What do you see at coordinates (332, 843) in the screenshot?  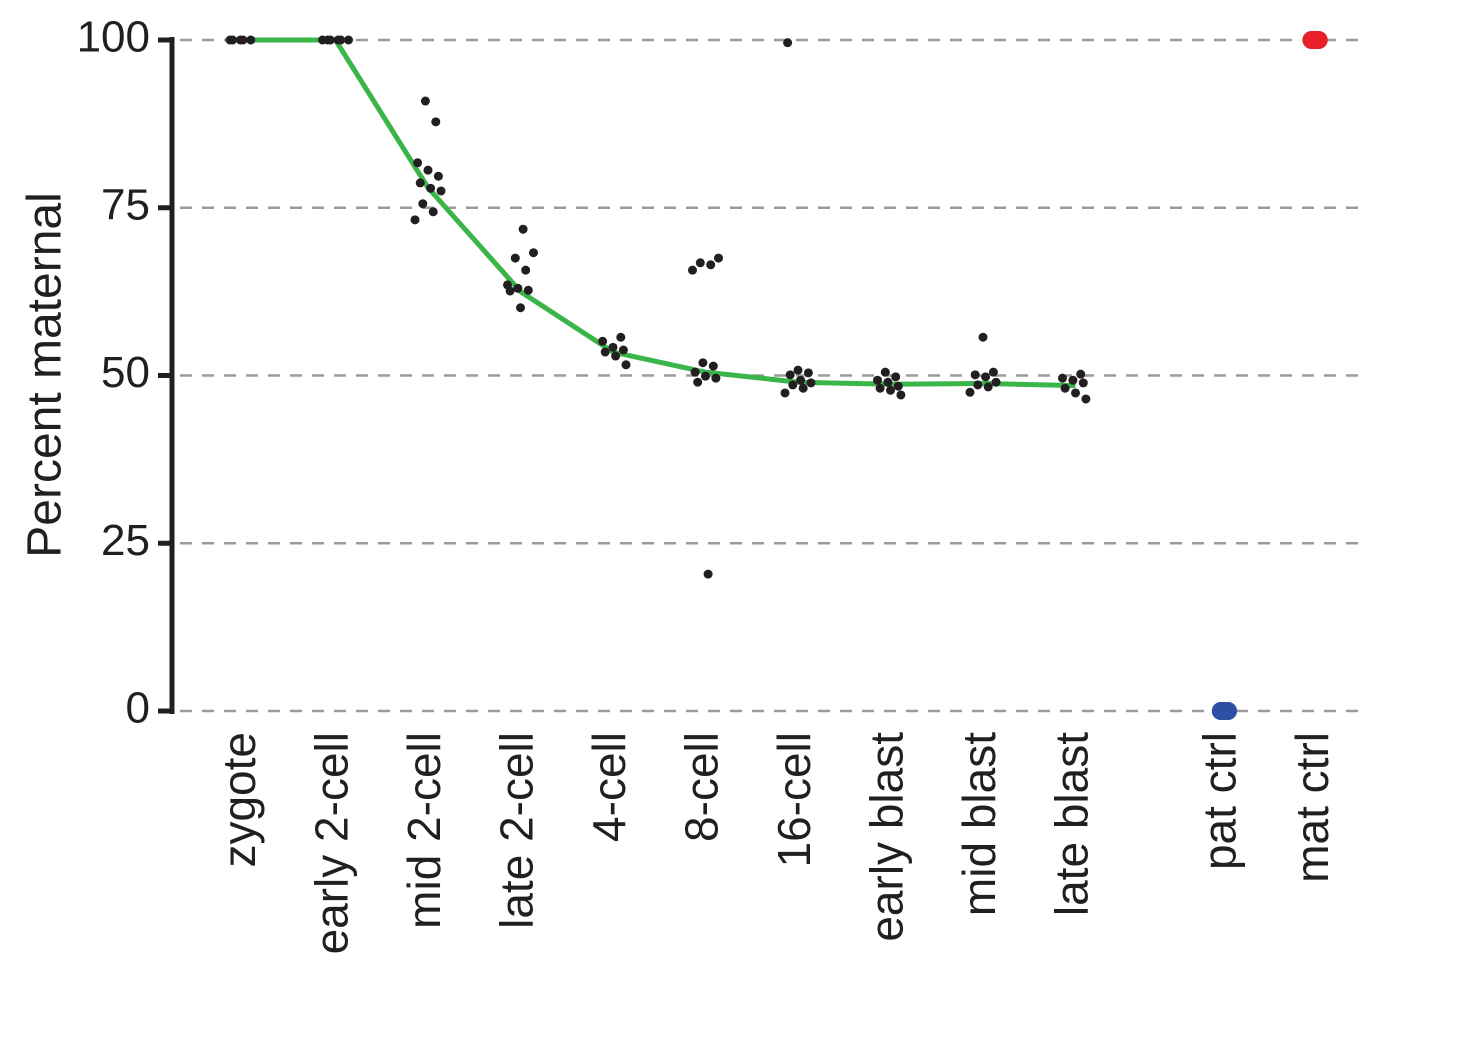 I see `x-tick-label: early 2-cell` at bounding box center [332, 843].